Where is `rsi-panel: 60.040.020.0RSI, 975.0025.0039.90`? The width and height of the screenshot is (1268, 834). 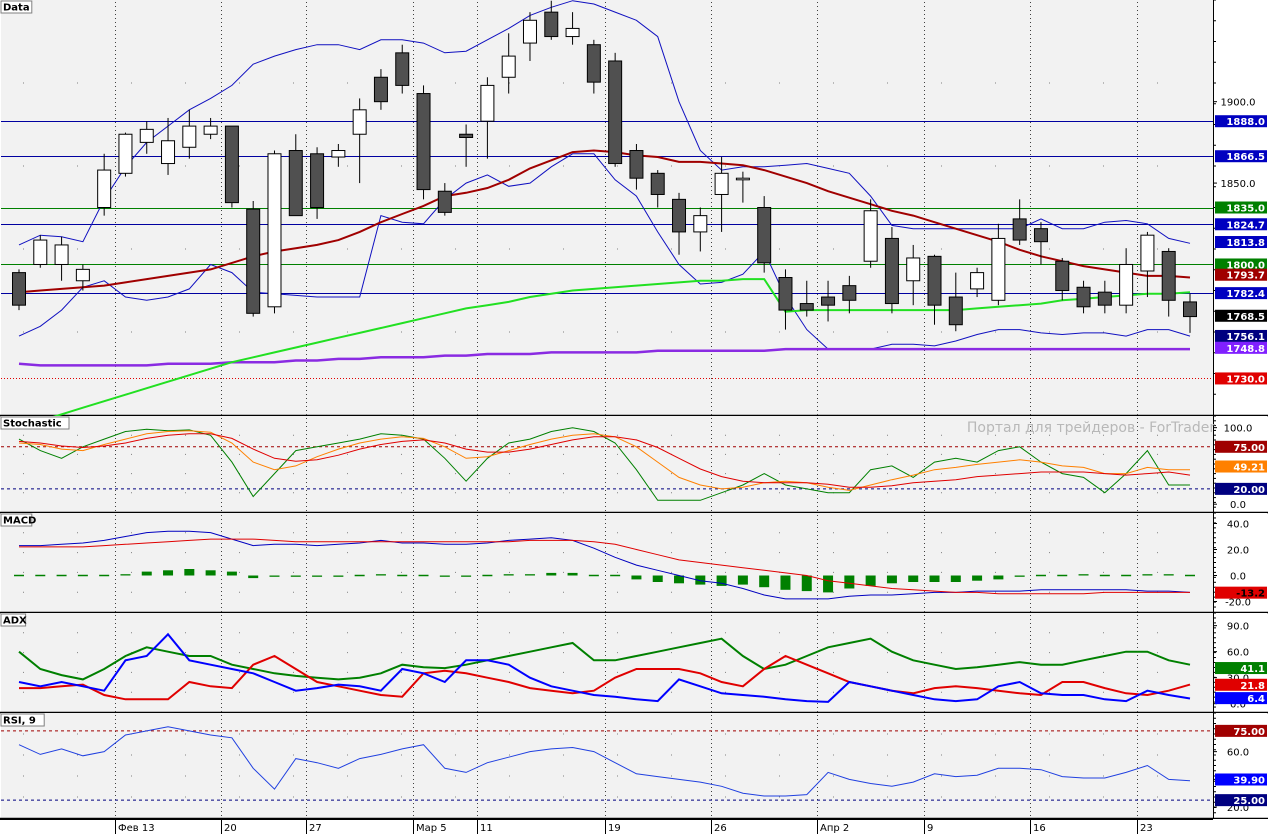
rsi-panel: 60.040.020.0RSI, 975.0025.0039.90 is located at coordinates (634, 766).